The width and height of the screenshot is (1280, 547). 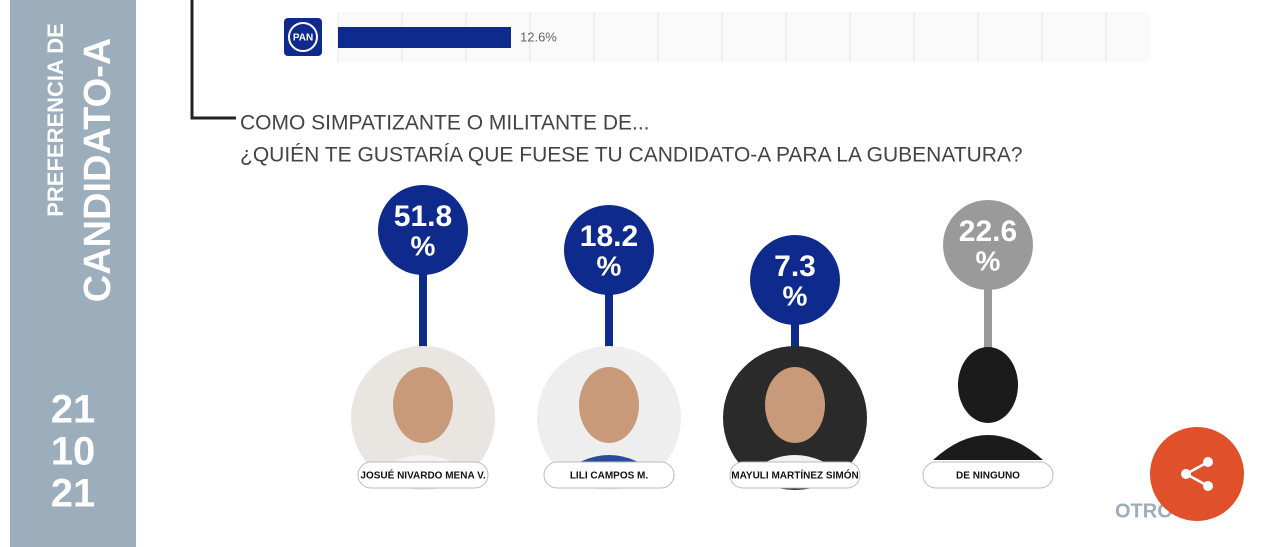 I want to click on value: 51.8, so click(x=423, y=216).